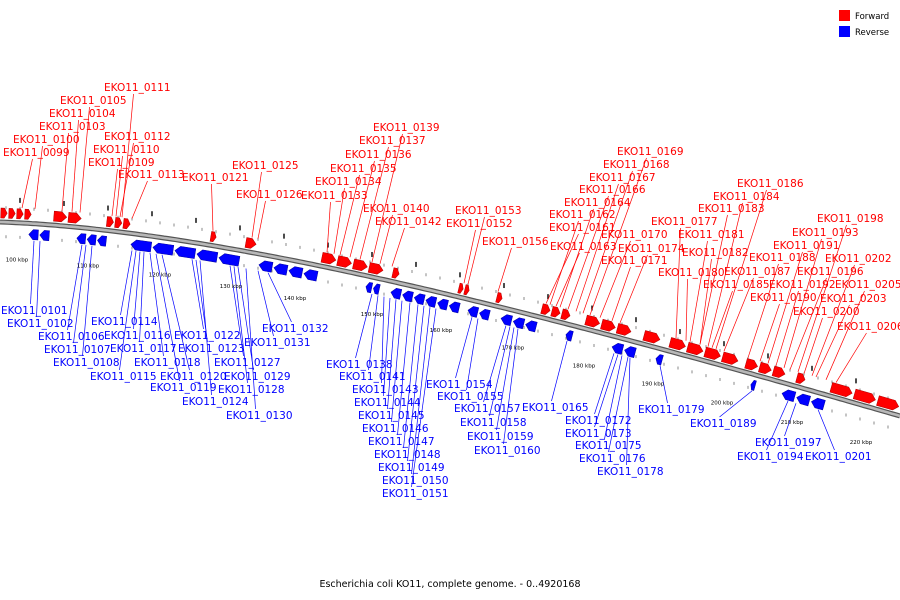 The width and height of the screenshot is (900, 600). Describe the element at coordinates (844, 31) in the screenshot. I see `legend-reverse-swatch` at that location.